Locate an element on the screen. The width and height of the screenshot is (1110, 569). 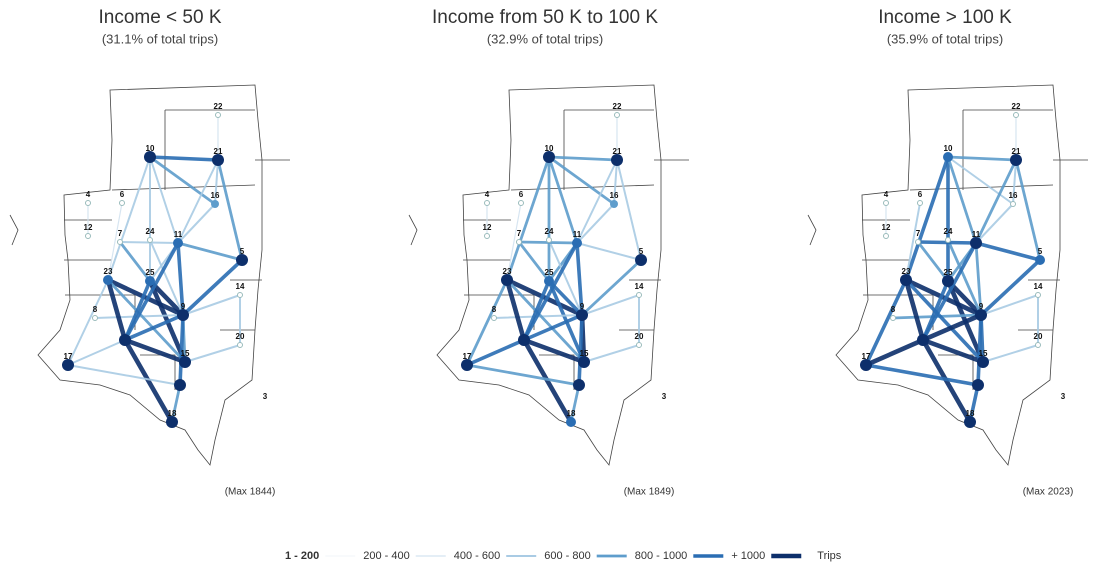
zone-label: 12 is located at coordinates (886, 227).